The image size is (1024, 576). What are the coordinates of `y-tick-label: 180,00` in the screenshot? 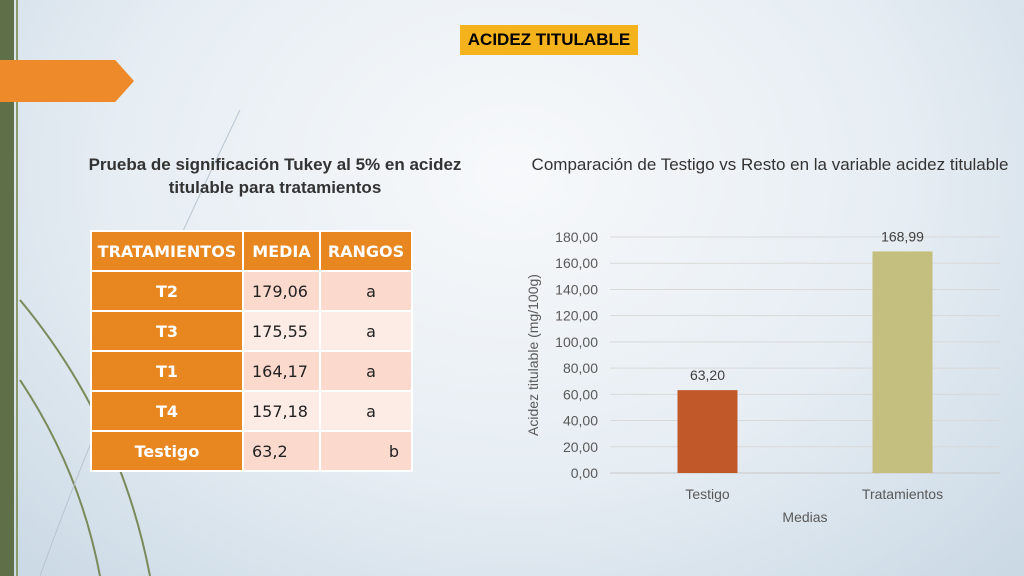 It's located at (576, 237).